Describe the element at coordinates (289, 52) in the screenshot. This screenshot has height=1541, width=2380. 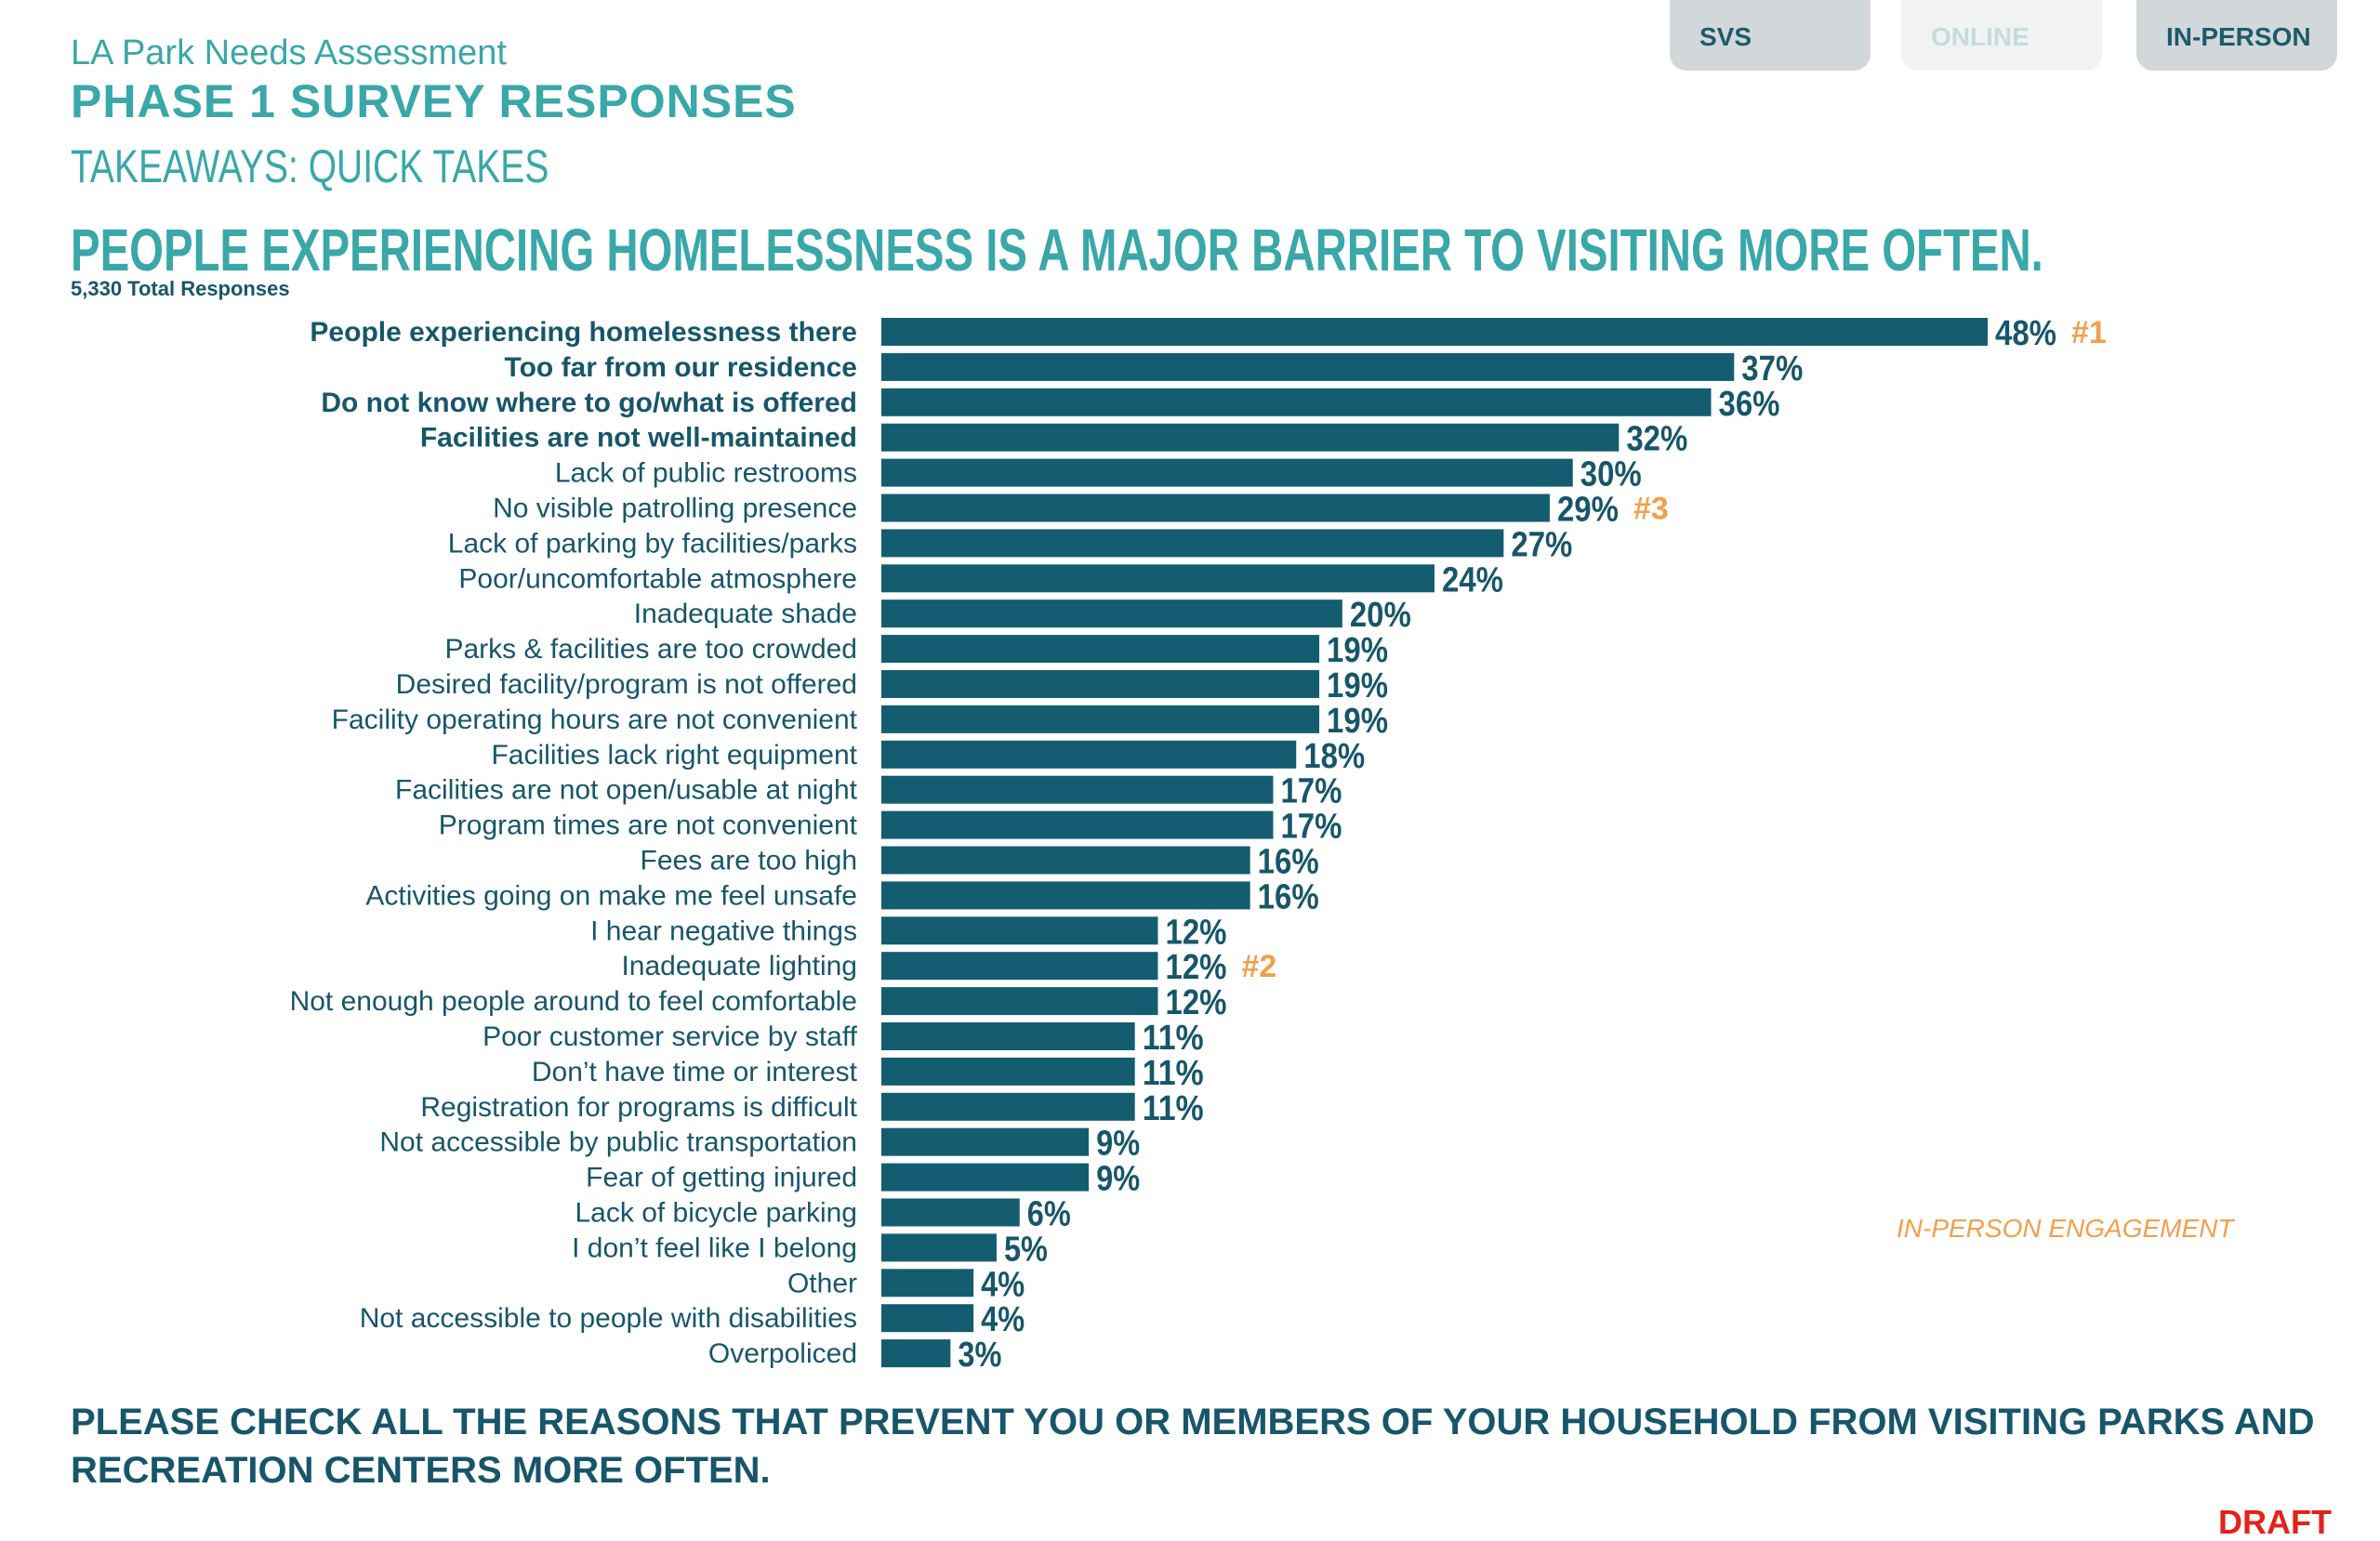
I see `report-subtitle: LA Park Needs Assessment` at that location.